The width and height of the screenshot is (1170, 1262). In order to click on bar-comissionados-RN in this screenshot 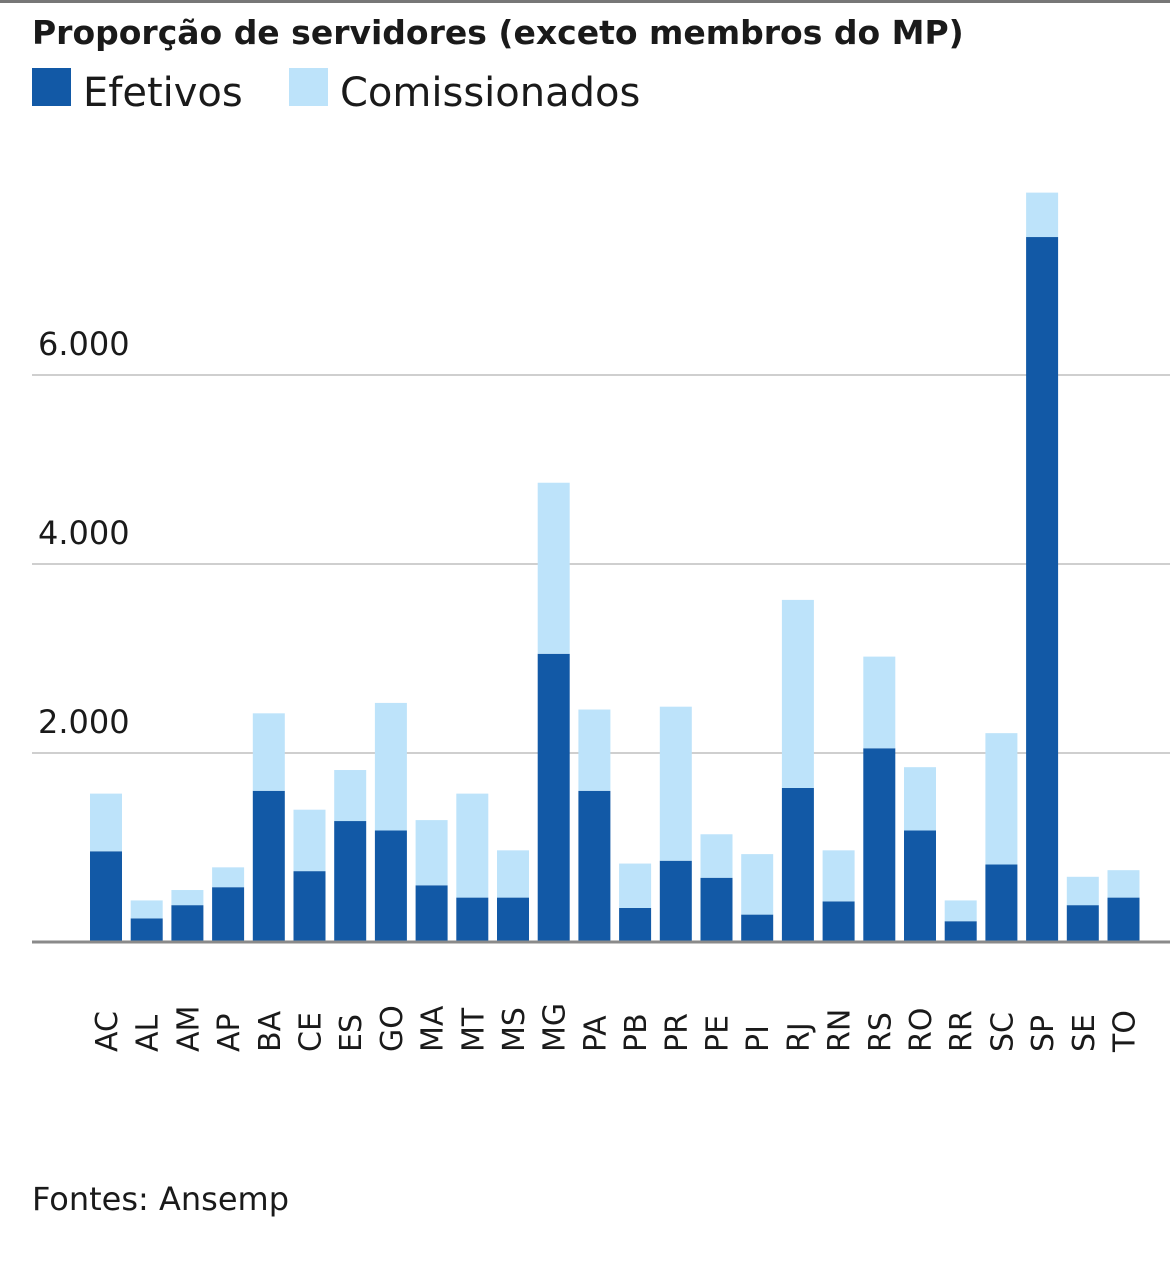, I will do `click(838, 876)`.